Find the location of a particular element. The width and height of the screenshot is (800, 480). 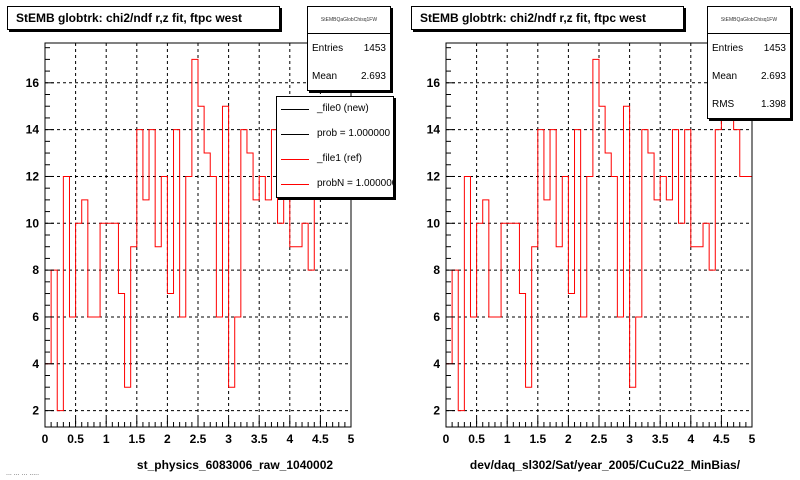

left-x-axis-label: st_physics_6083006_raw_1040002 is located at coordinates (235, 465).